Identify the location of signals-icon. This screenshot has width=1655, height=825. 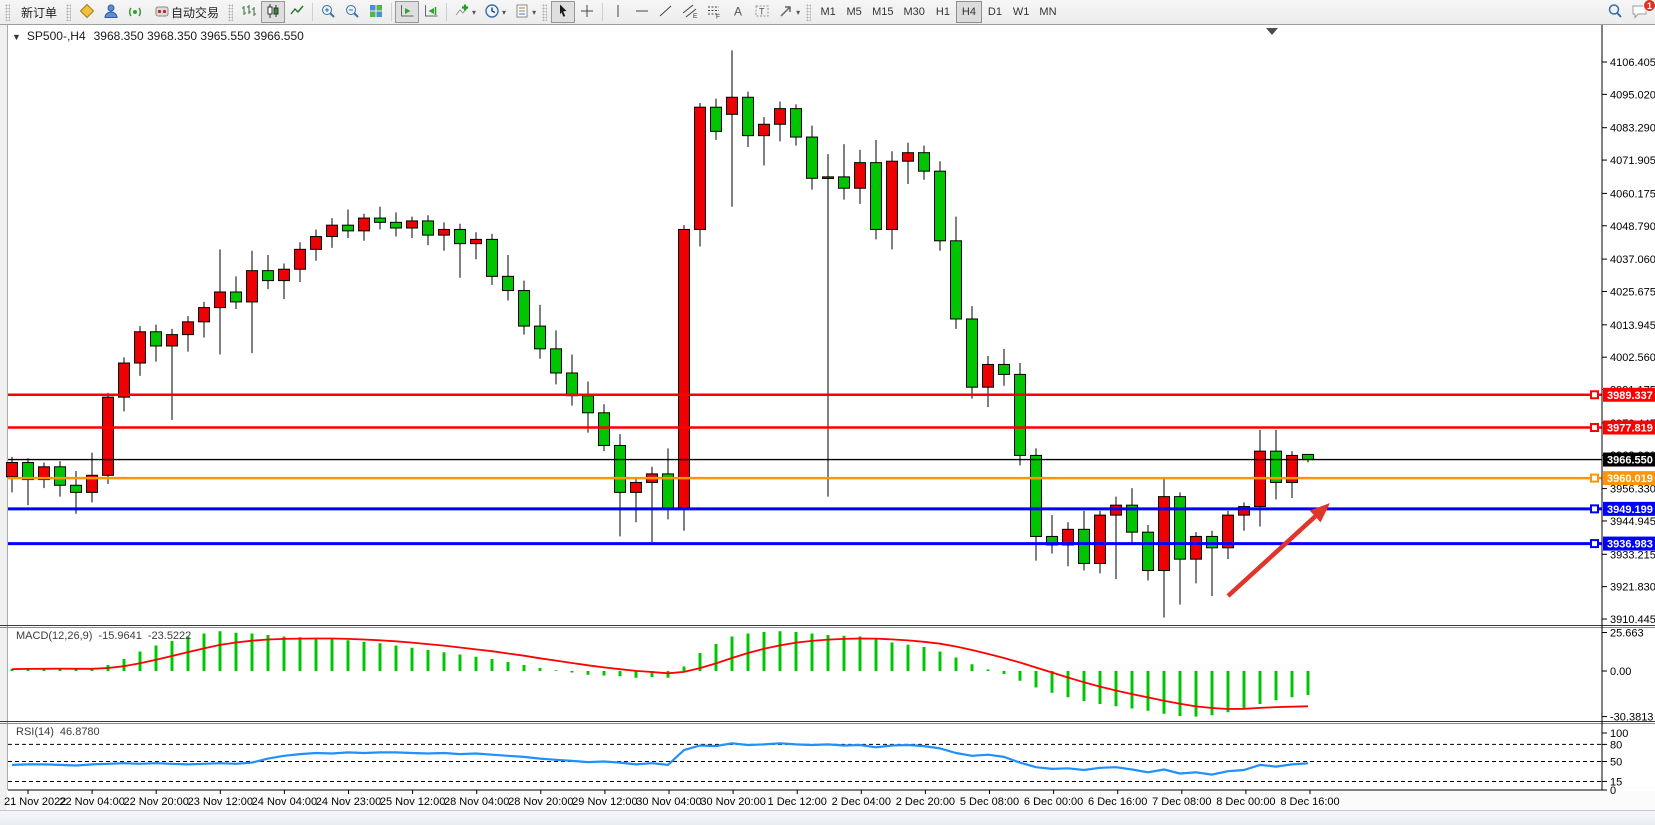
(135, 12).